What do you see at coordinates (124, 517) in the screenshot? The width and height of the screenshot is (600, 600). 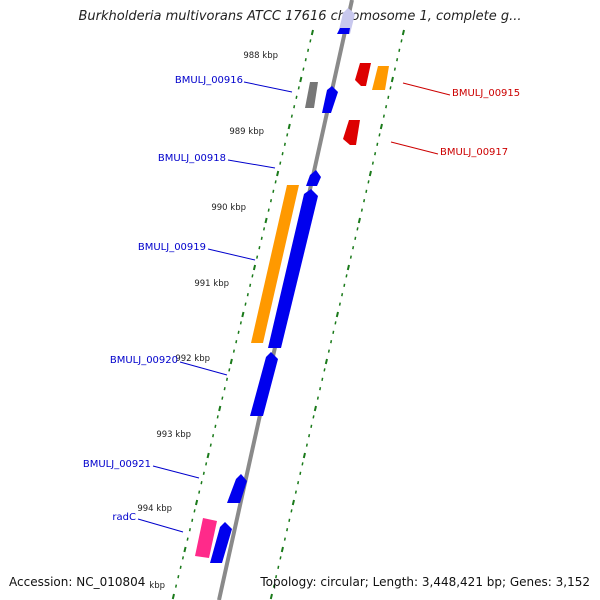 I see `gene-label-left: radC` at bounding box center [124, 517].